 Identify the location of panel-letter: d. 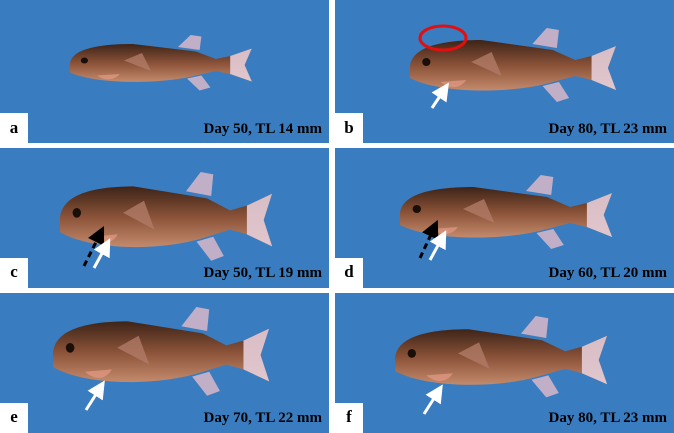
(349, 271).